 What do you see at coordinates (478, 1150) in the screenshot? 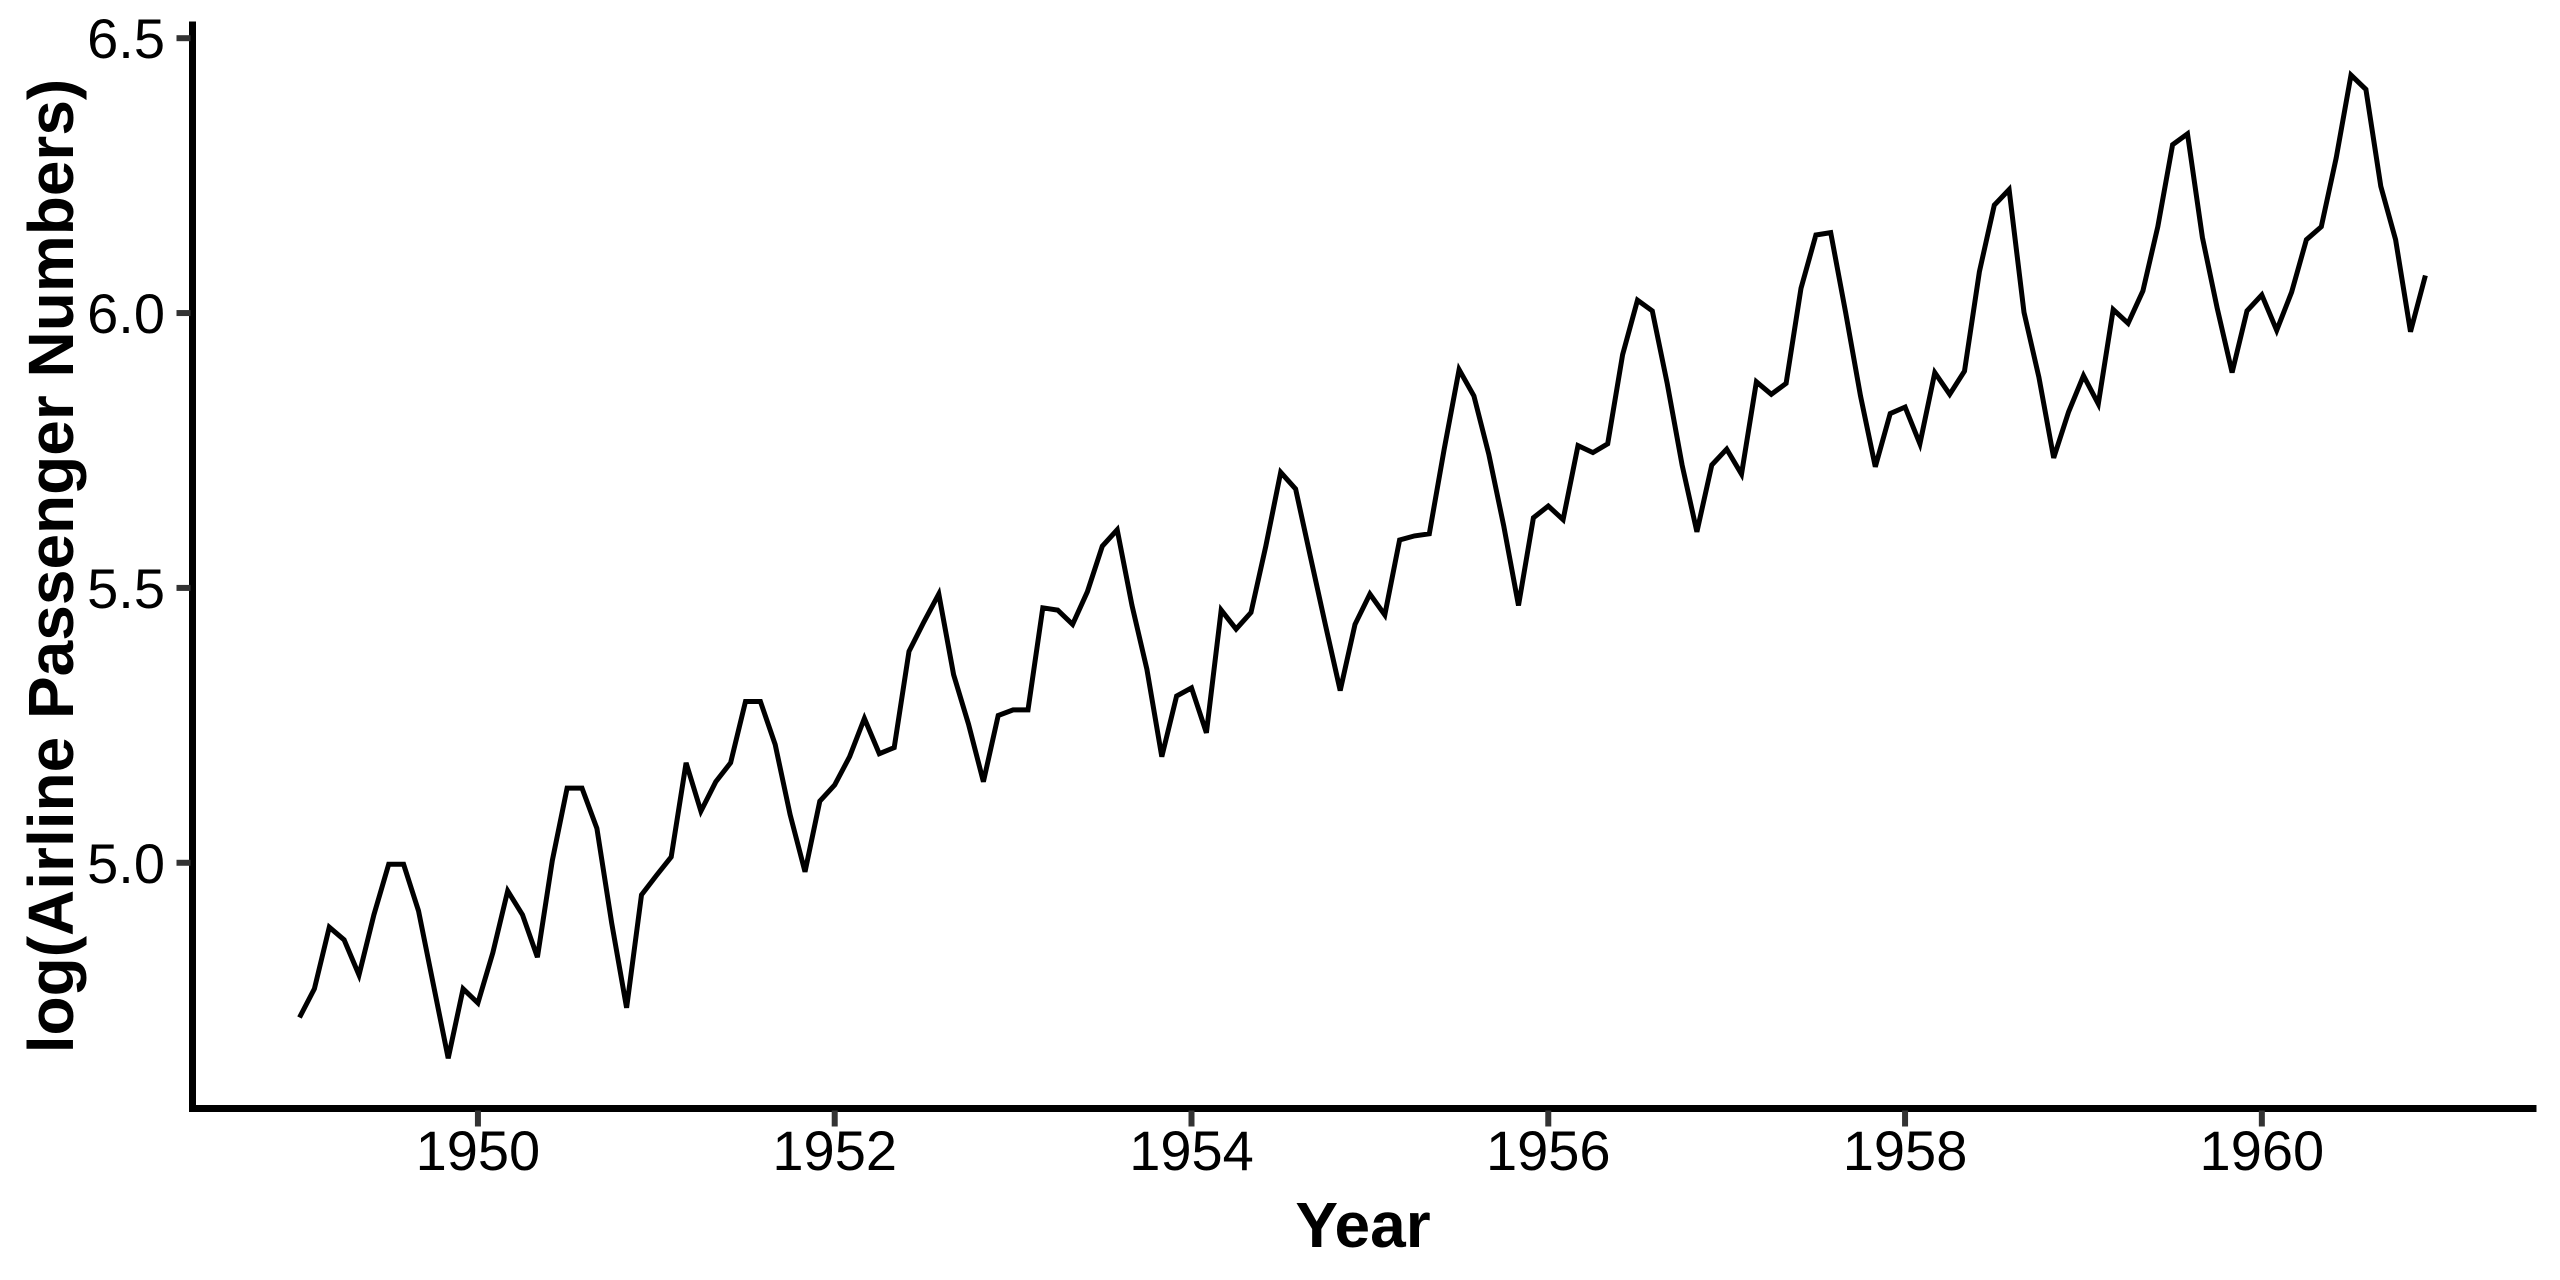
I see `x-axis-tick-label: 1950` at bounding box center [478, 1150].